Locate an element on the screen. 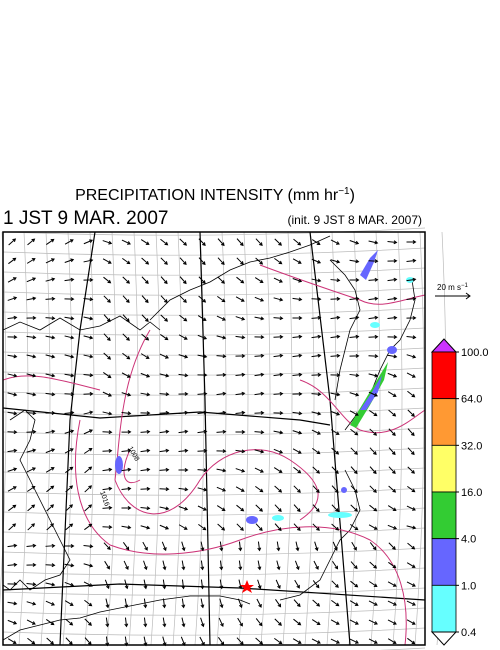 The height and width of the screenshot is (650, 500). colorbar-segment is located at coordinates (444, 515).